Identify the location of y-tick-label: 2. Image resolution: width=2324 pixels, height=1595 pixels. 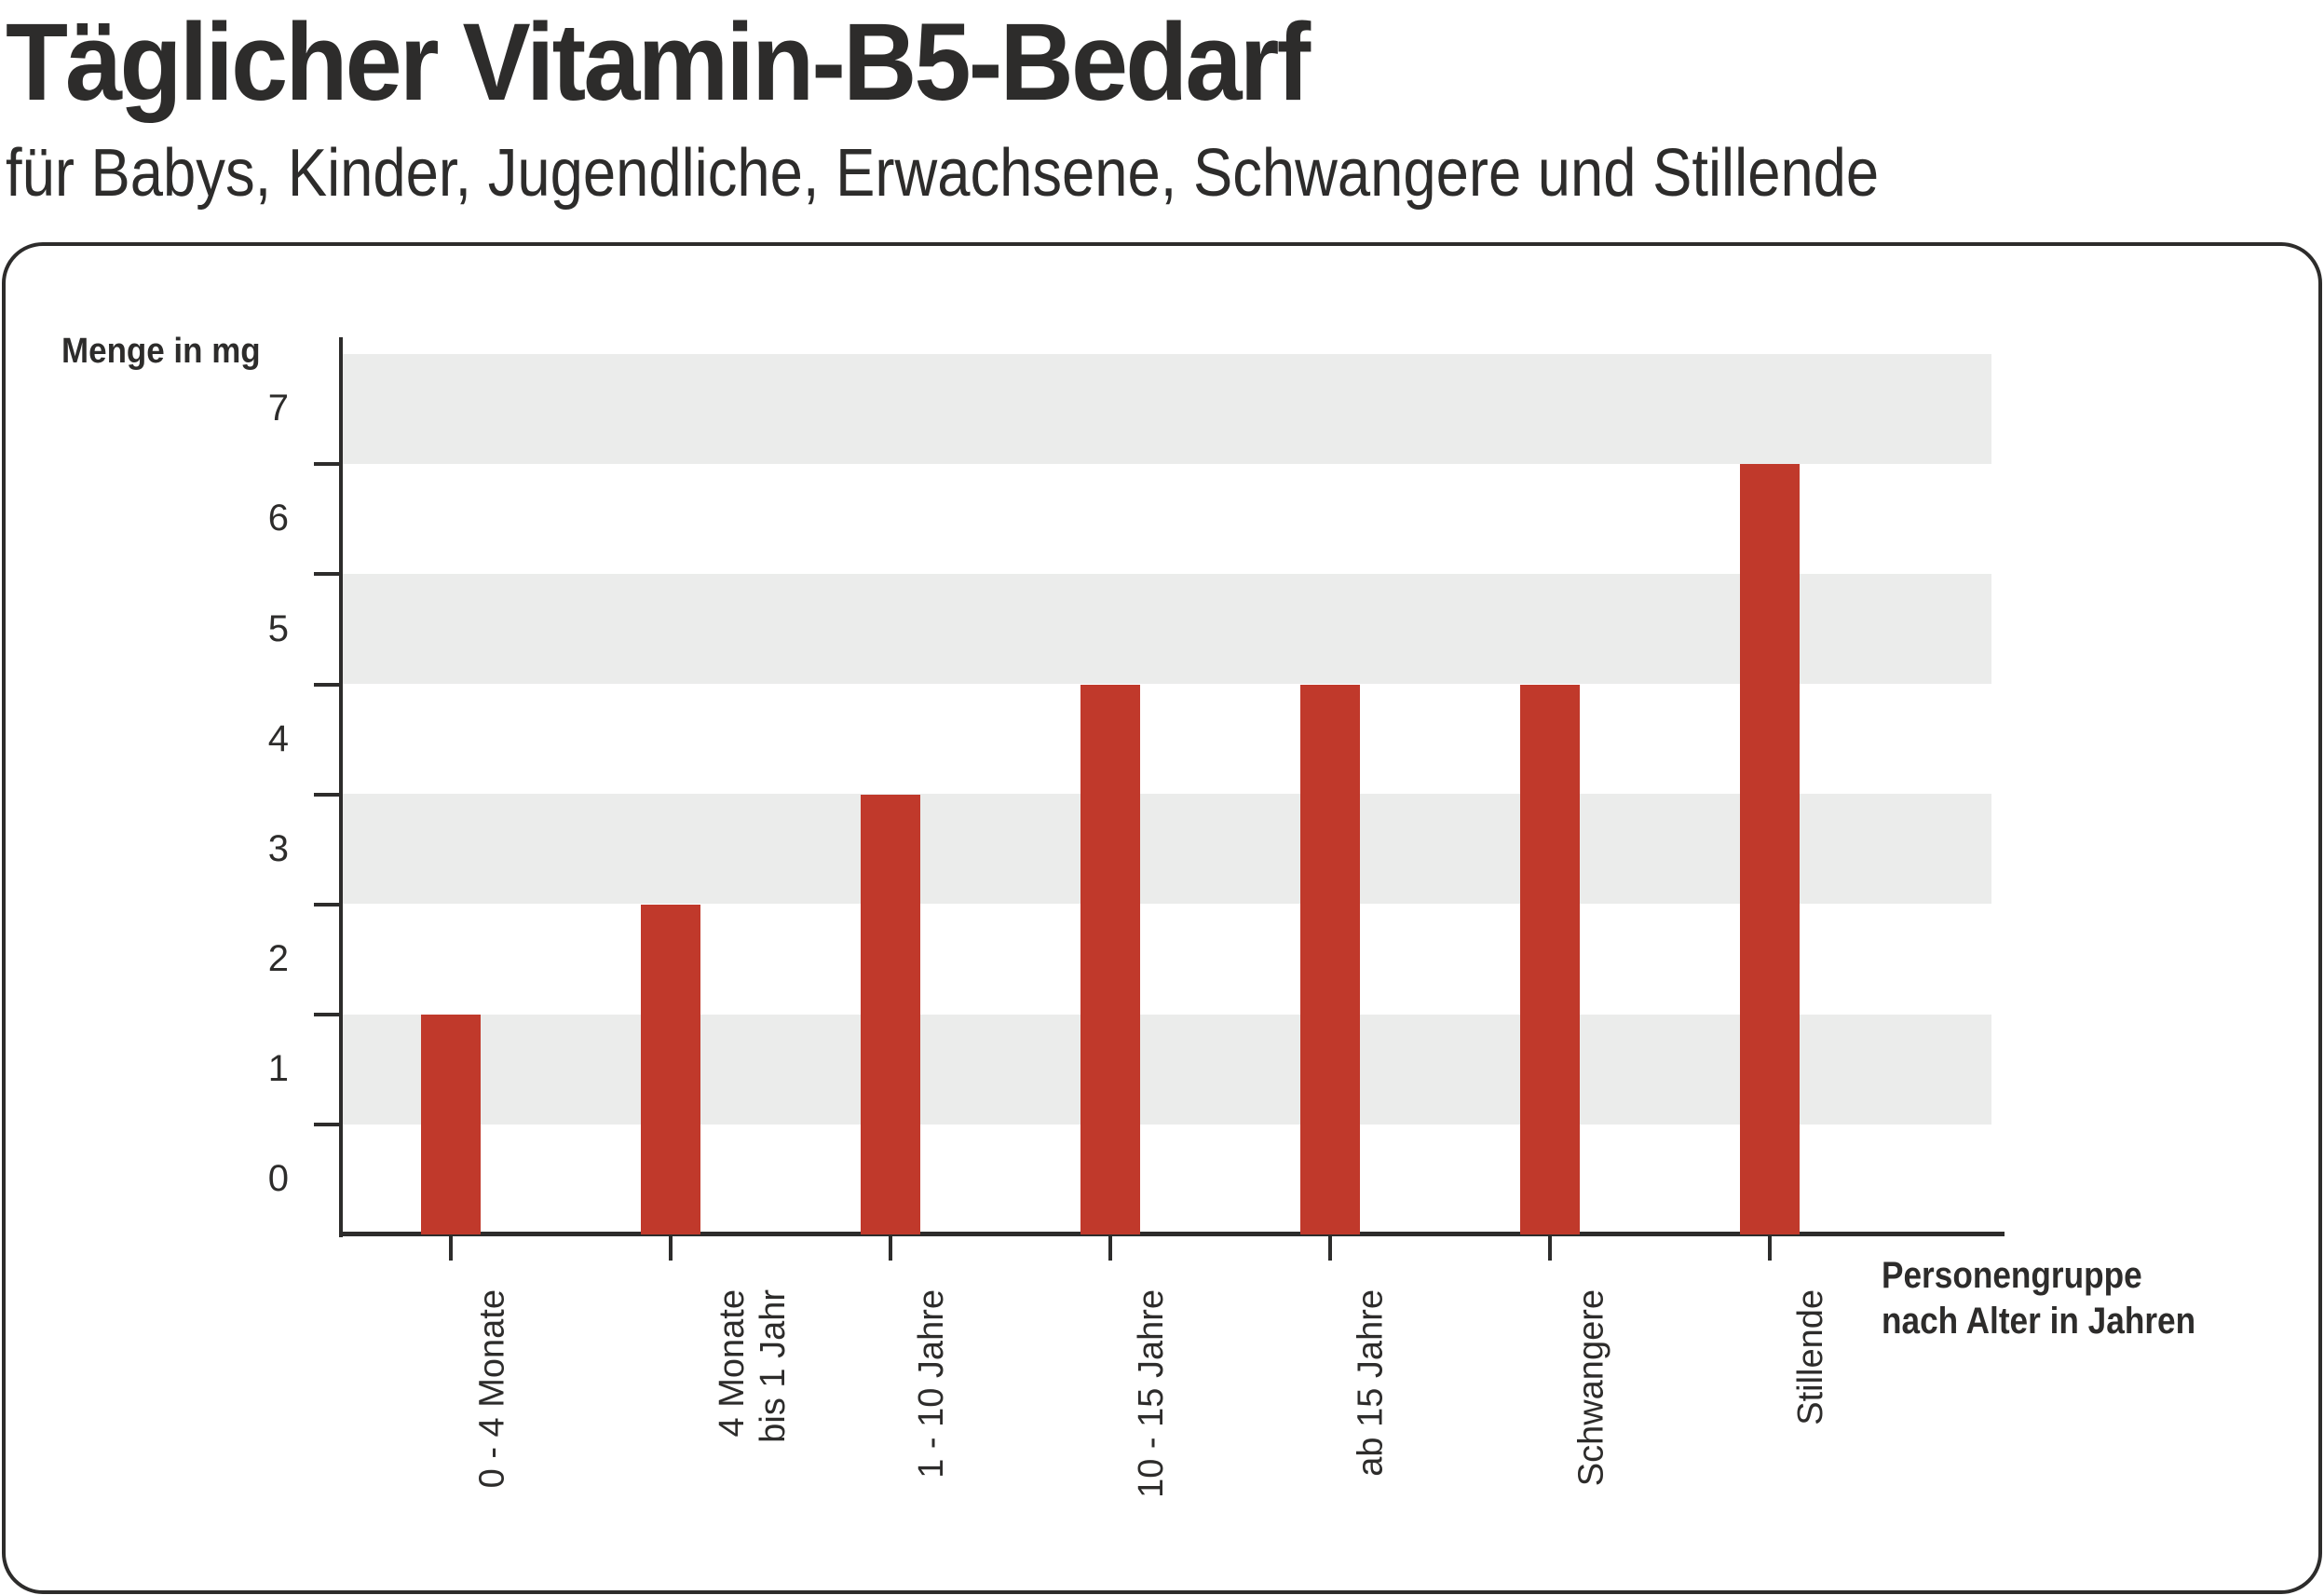
(278, 958).